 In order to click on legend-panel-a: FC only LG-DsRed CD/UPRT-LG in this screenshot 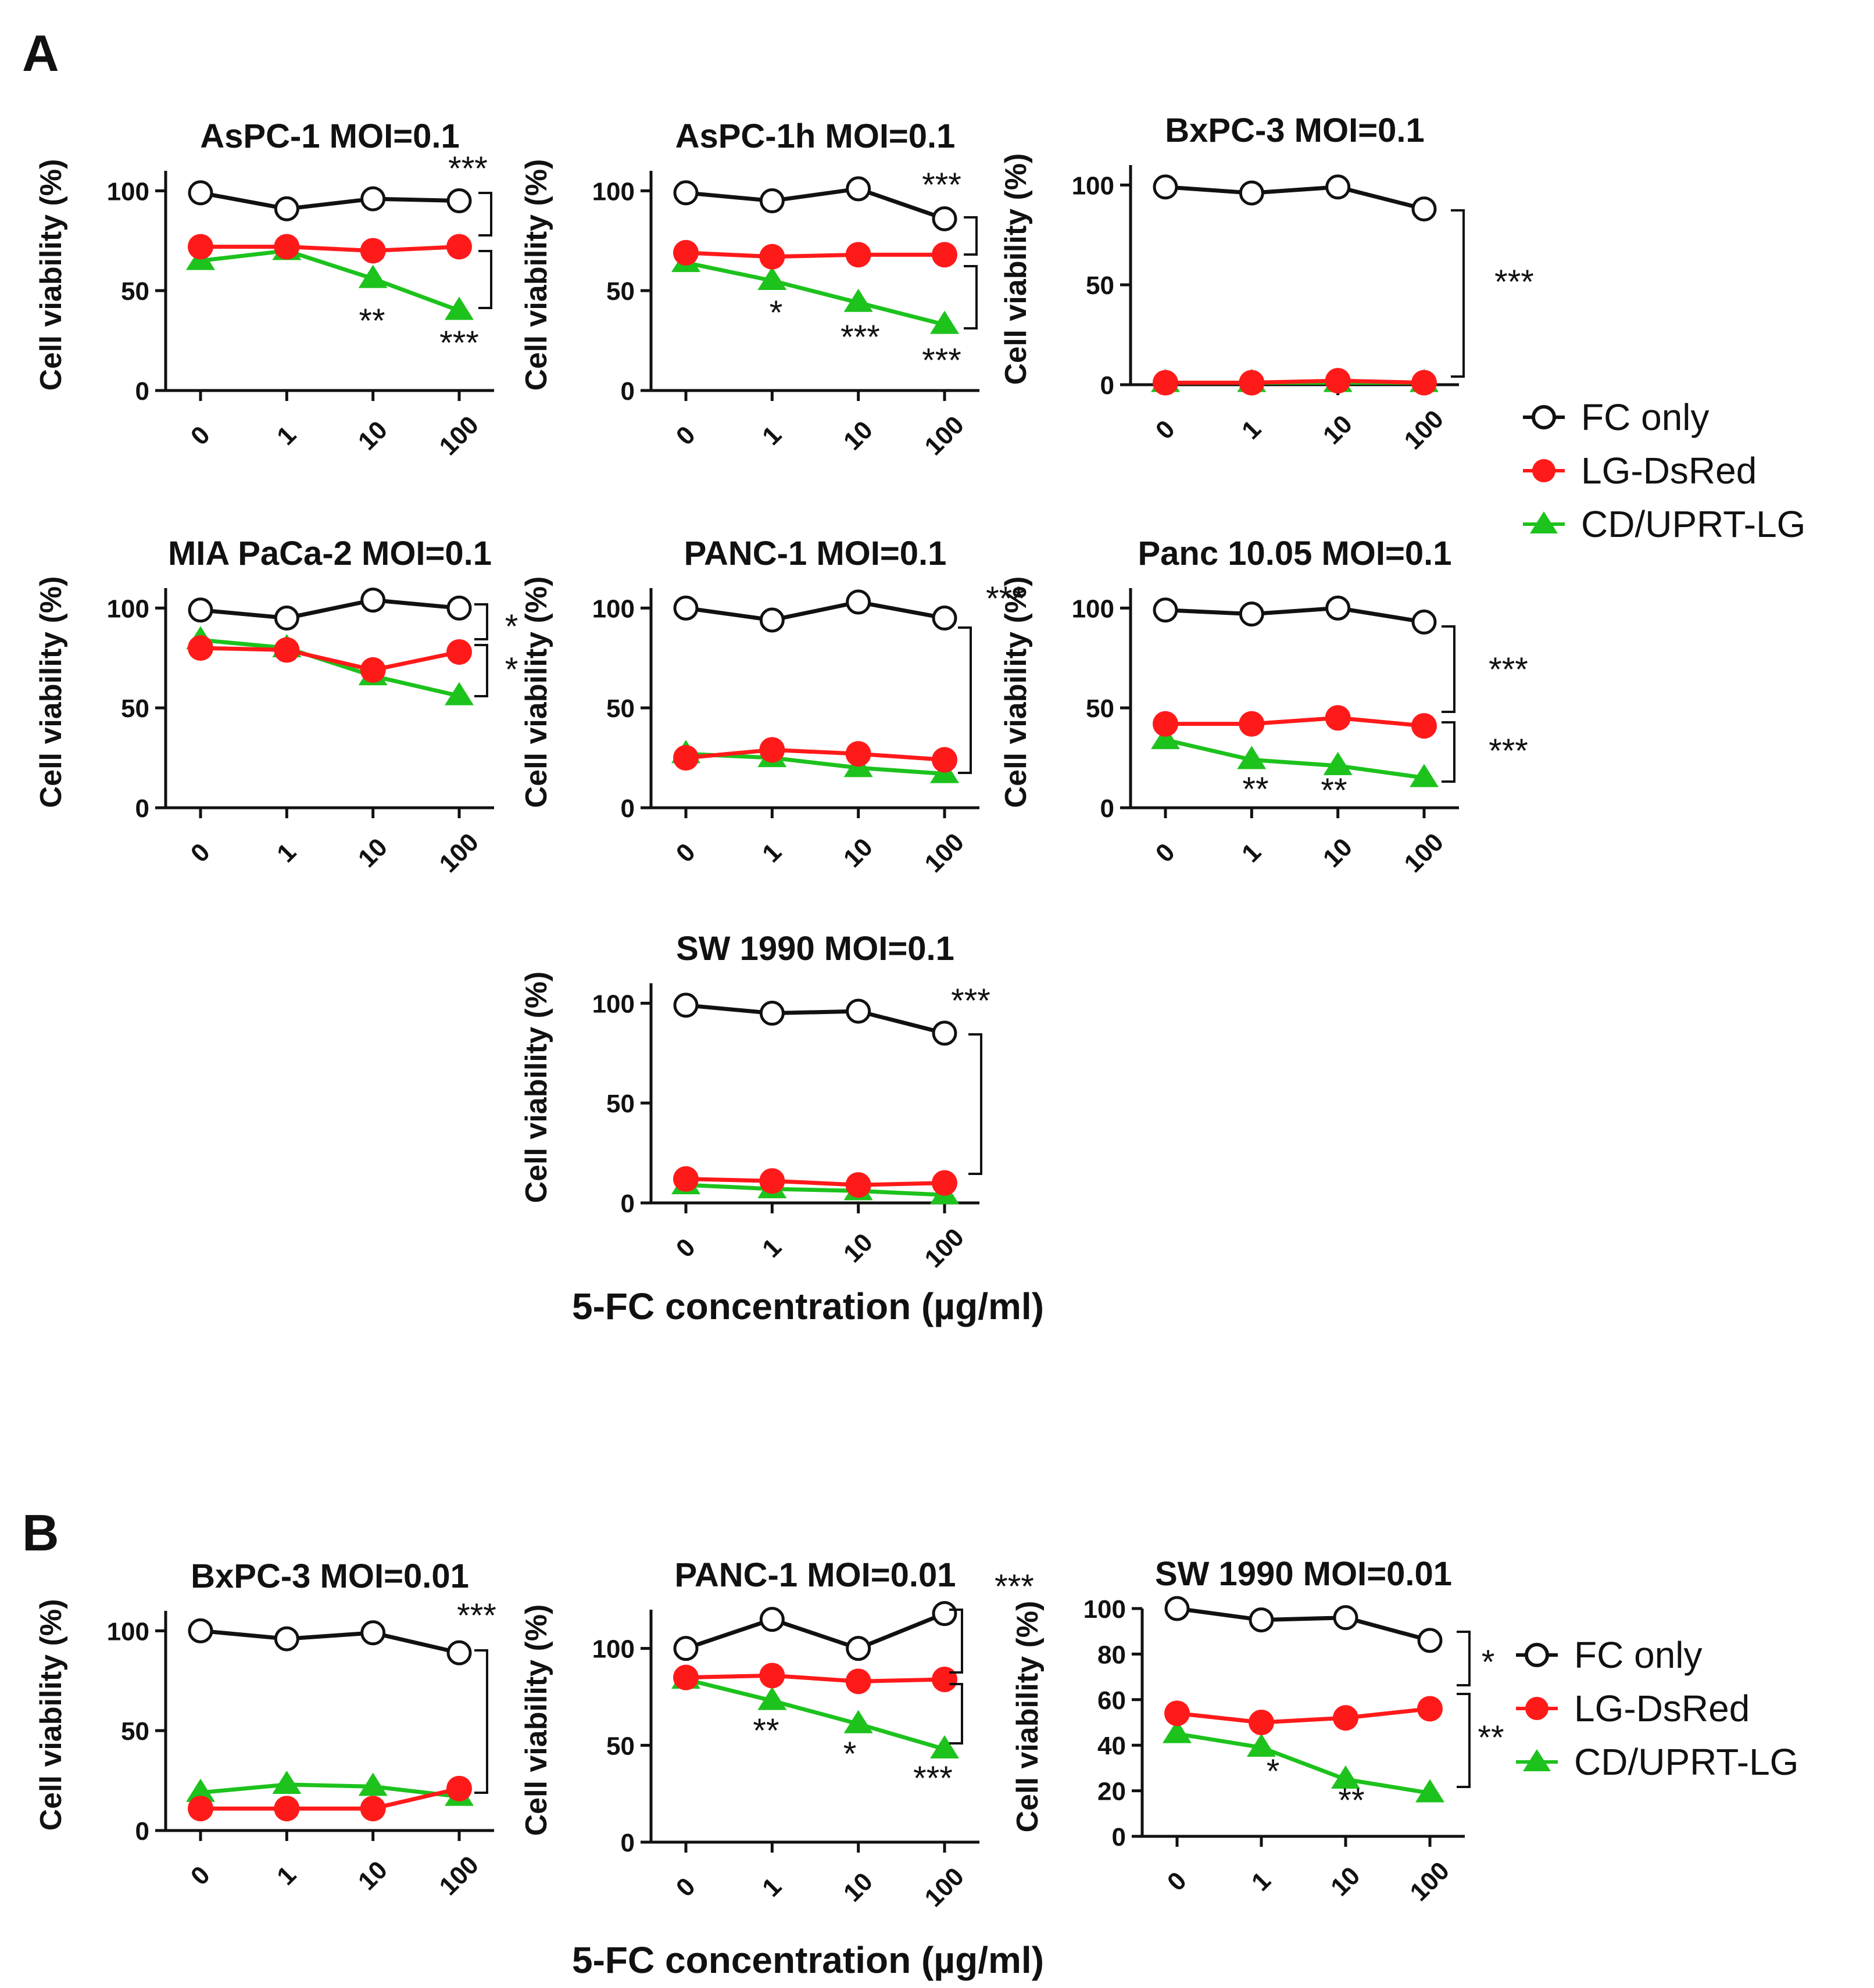, I will do `click(1664, 471)`.